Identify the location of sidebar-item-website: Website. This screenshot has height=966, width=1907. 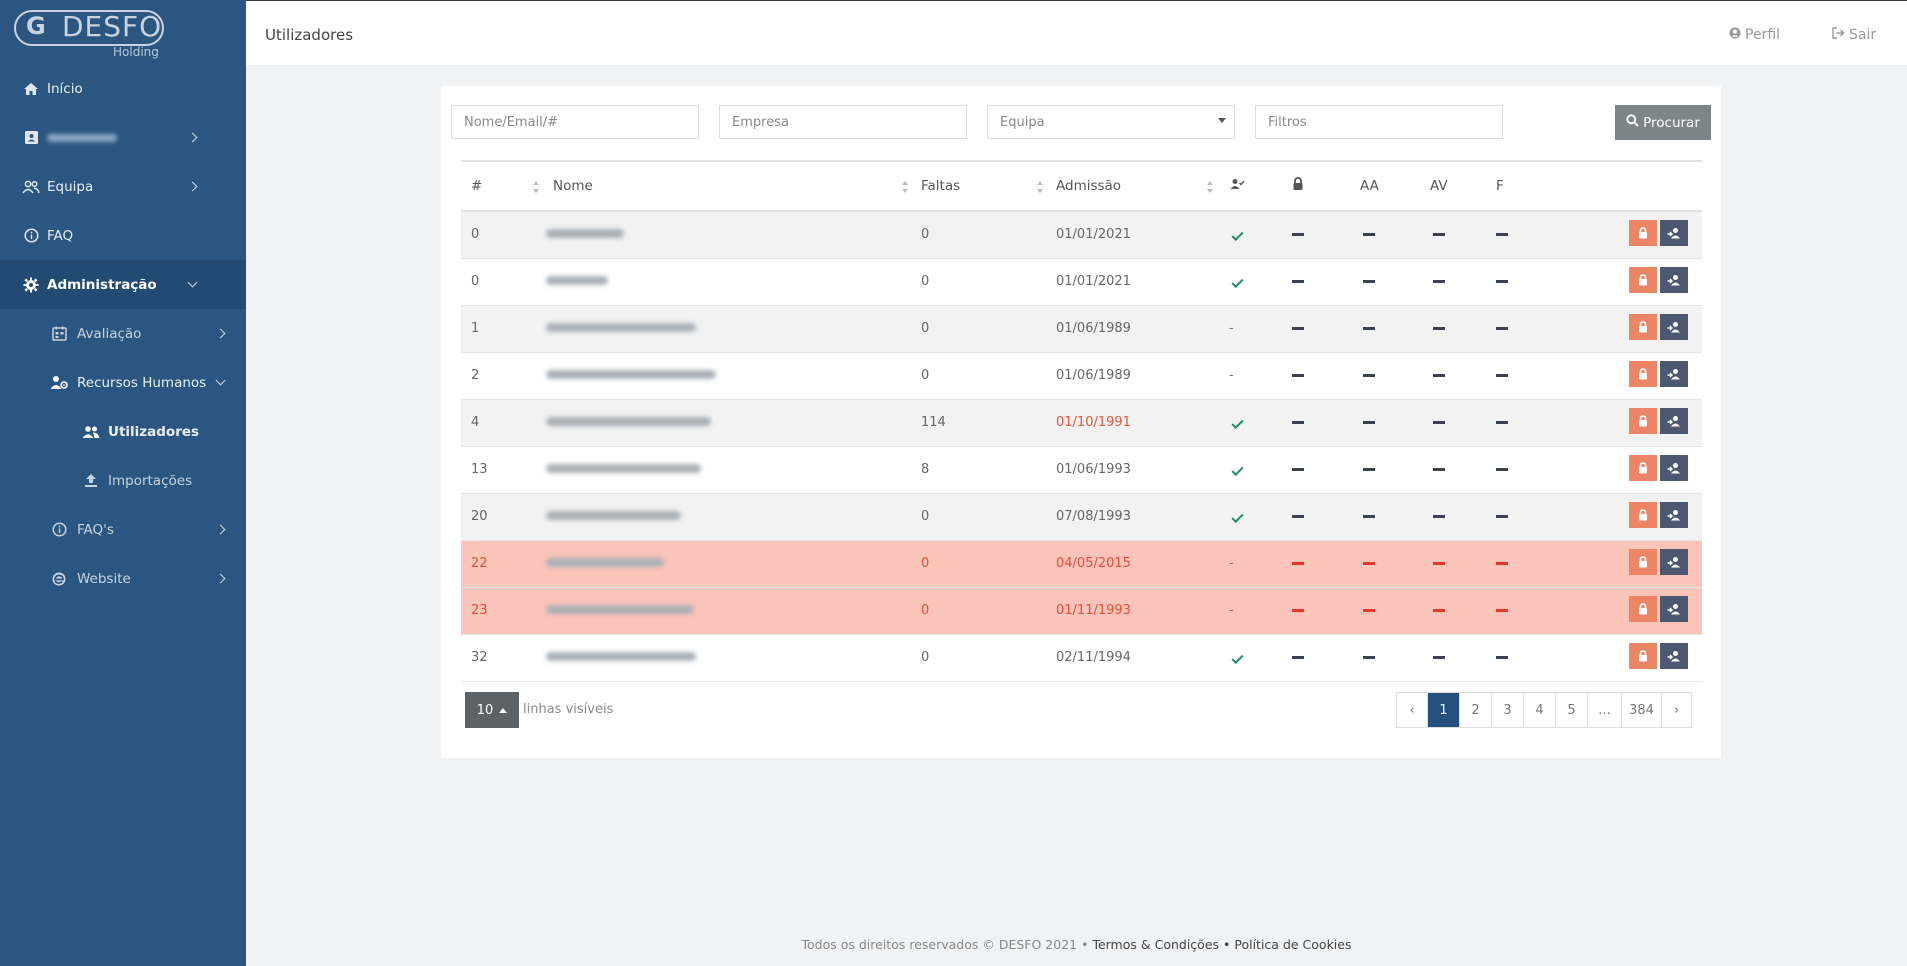
(123, 578).